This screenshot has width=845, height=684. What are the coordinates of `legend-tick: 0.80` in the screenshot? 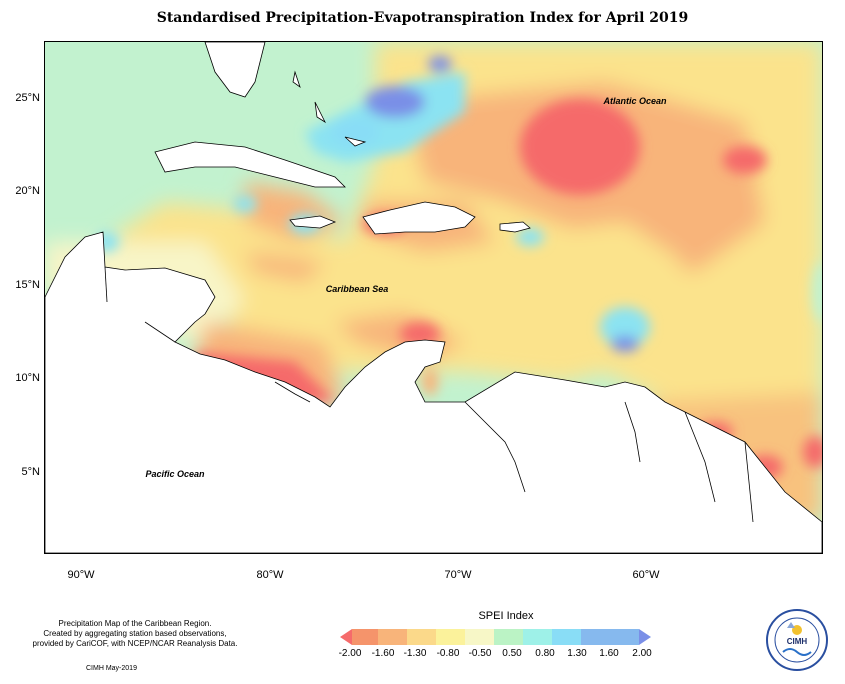 It's located at (545, 653).